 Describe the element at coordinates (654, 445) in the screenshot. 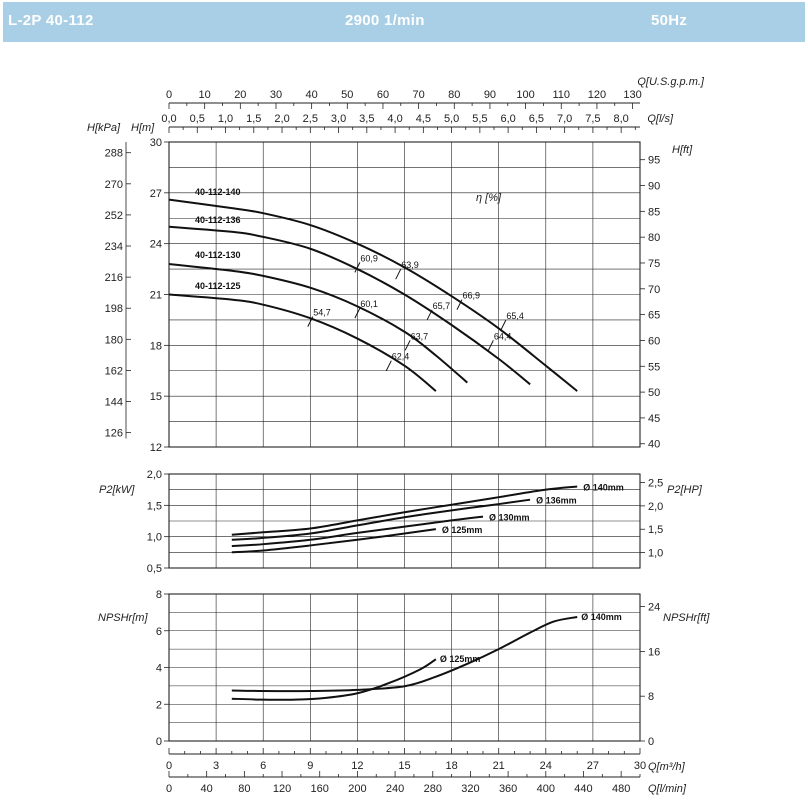

I see `head-ft-tick-label: 40` at that location.